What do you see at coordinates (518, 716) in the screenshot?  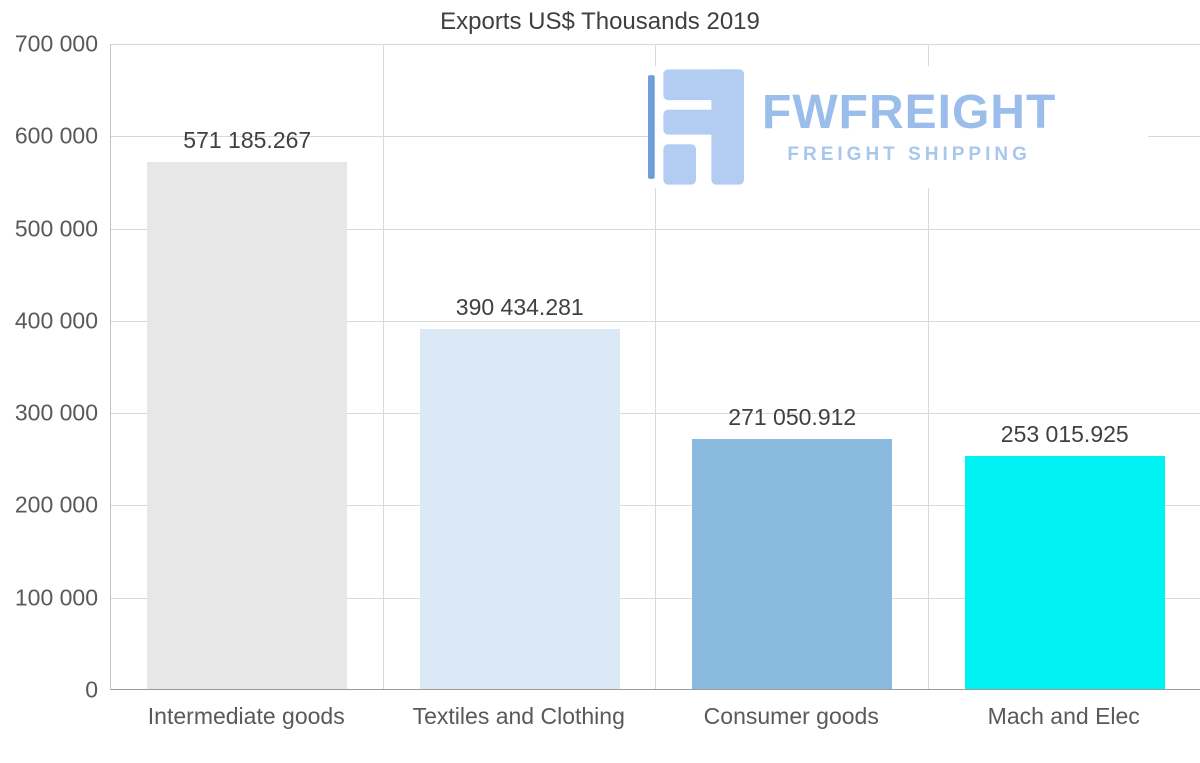 I see `category-label: Textiles and Clothing` at bounding box center [518, 716].